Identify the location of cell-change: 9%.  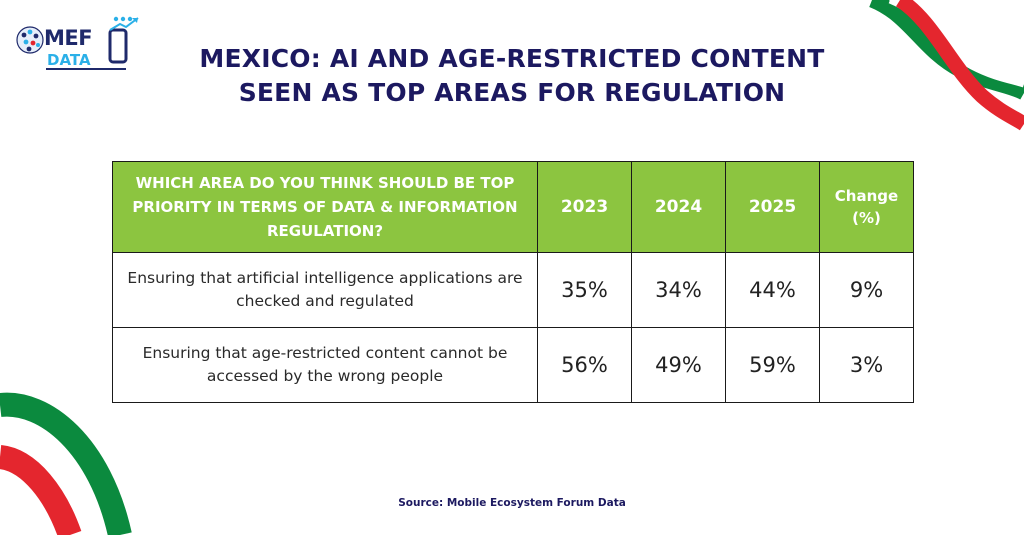
(866, 290).